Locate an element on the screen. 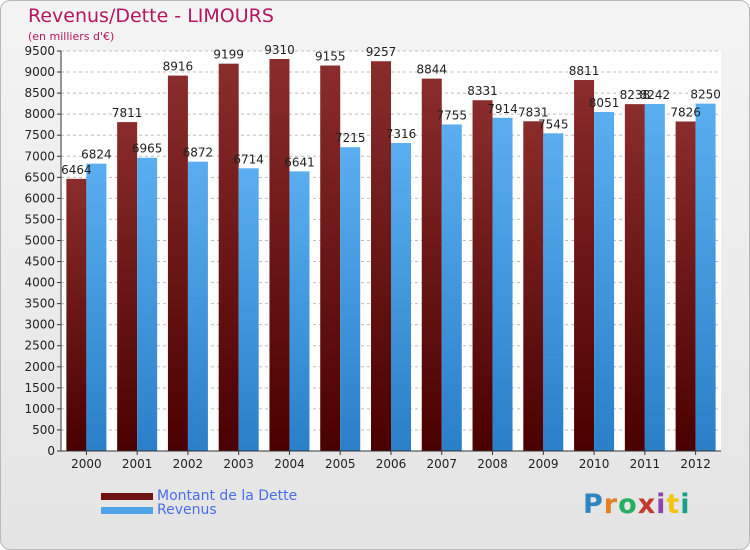  y-tick-label: 500 is located at coordinates (43, 430).